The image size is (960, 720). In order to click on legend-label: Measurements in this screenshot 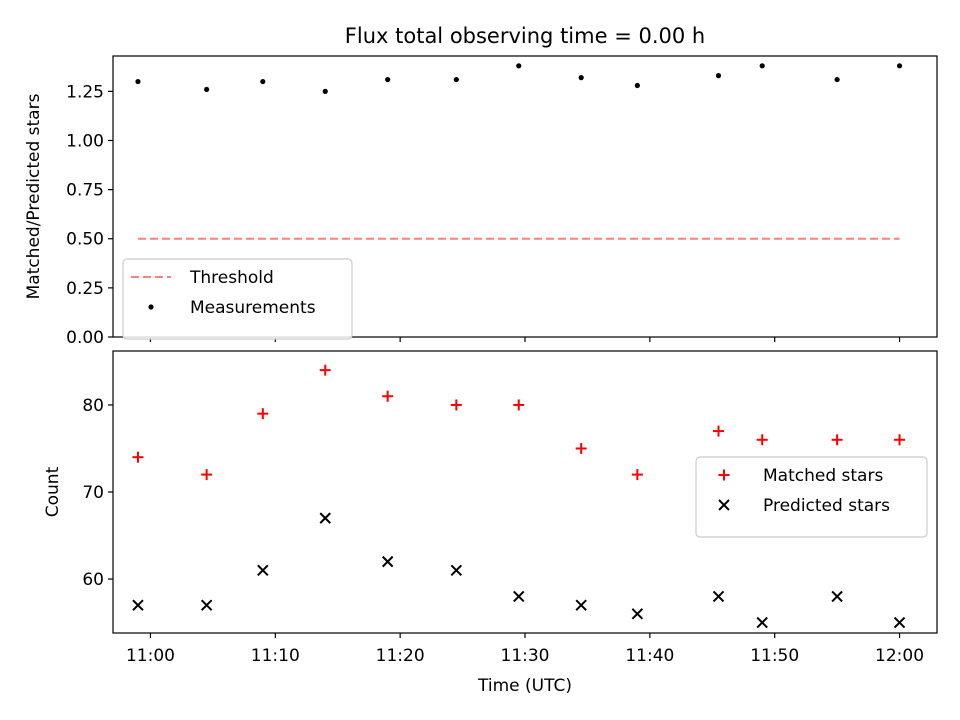, I will do `click(253, 308)`.